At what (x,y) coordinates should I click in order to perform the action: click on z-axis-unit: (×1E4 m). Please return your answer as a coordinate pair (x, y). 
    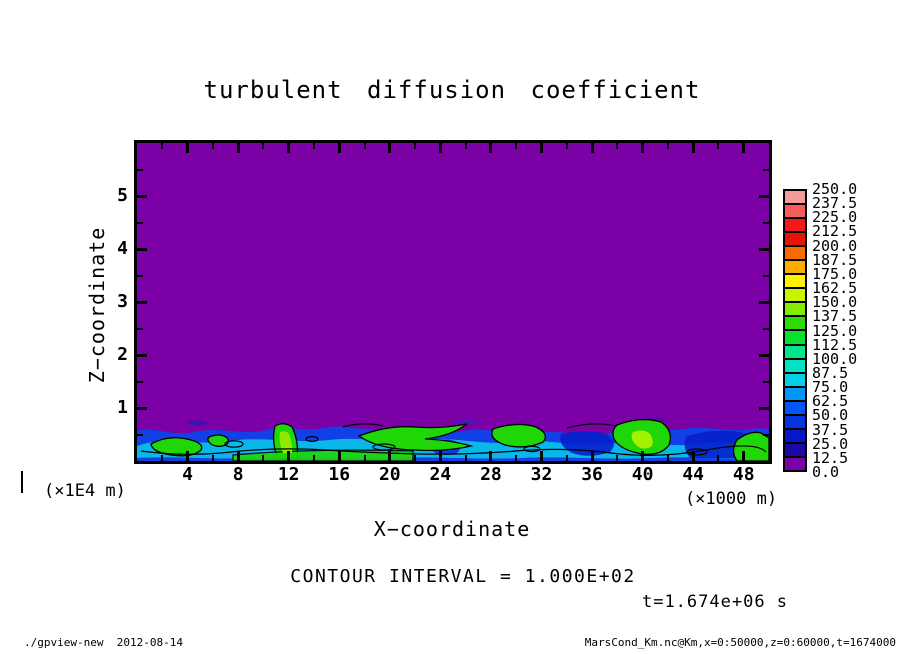
    Looking at the image, I should click on (85, 491).